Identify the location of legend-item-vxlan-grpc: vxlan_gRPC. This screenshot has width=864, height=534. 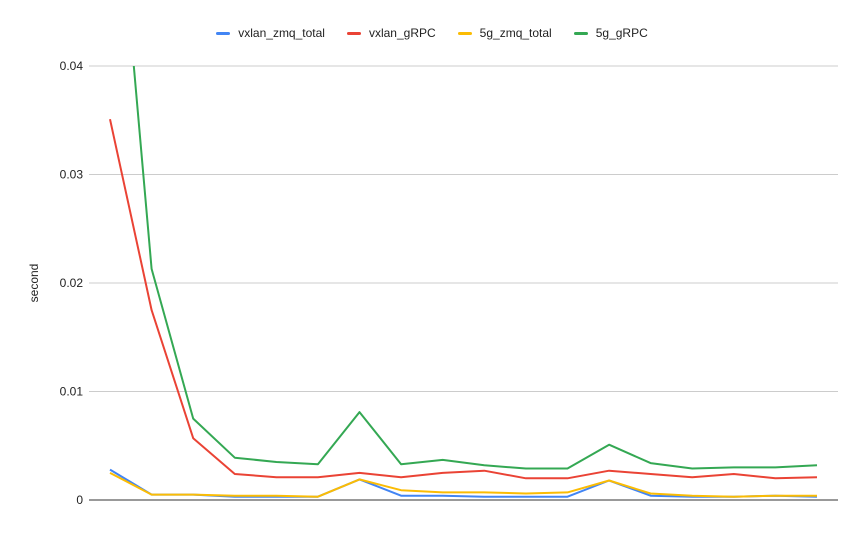
(391, 33).